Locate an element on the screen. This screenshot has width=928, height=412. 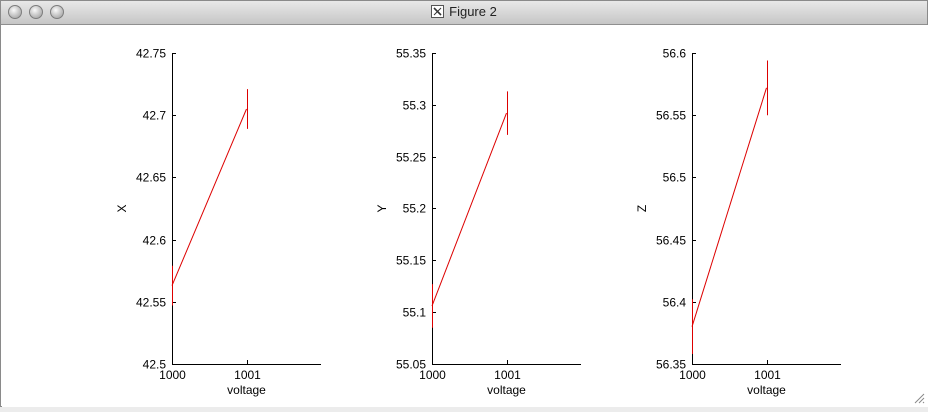
y-tick-label: 56.55 is located at coordinates (671, 116).